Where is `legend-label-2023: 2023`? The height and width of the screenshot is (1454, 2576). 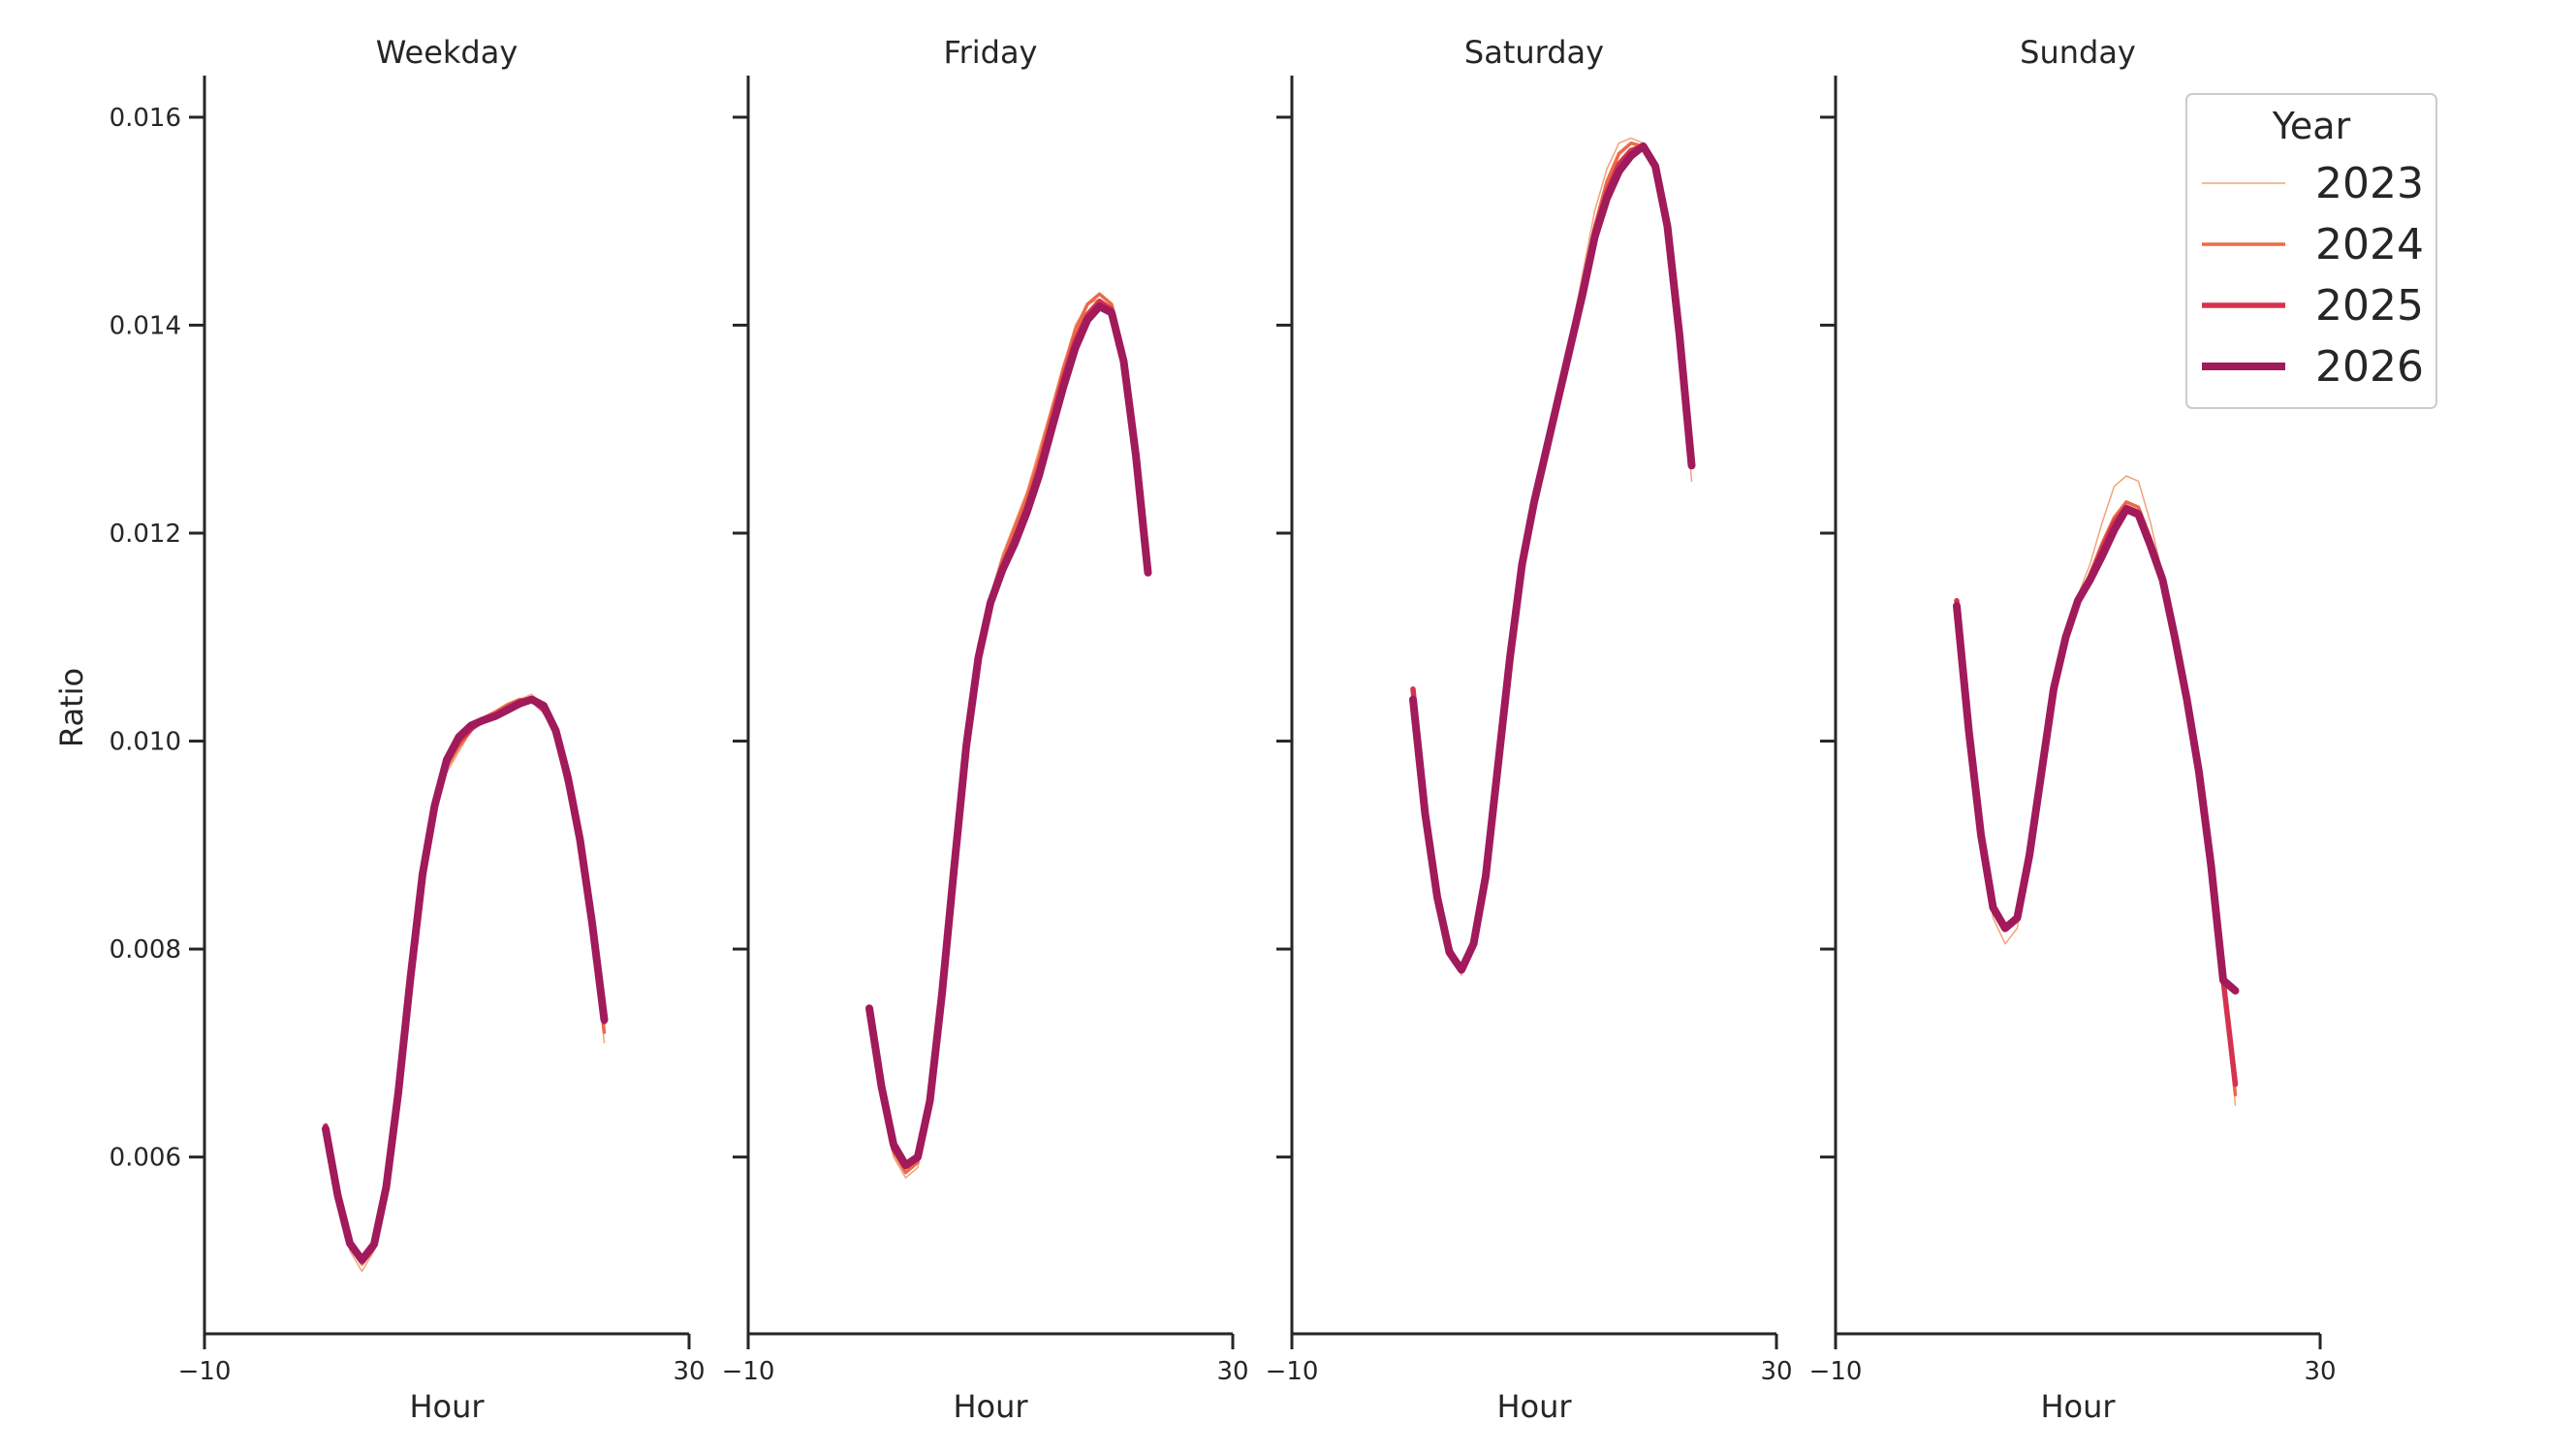 legend-label-2023: 2023 is located at coordinates (2369, 184).